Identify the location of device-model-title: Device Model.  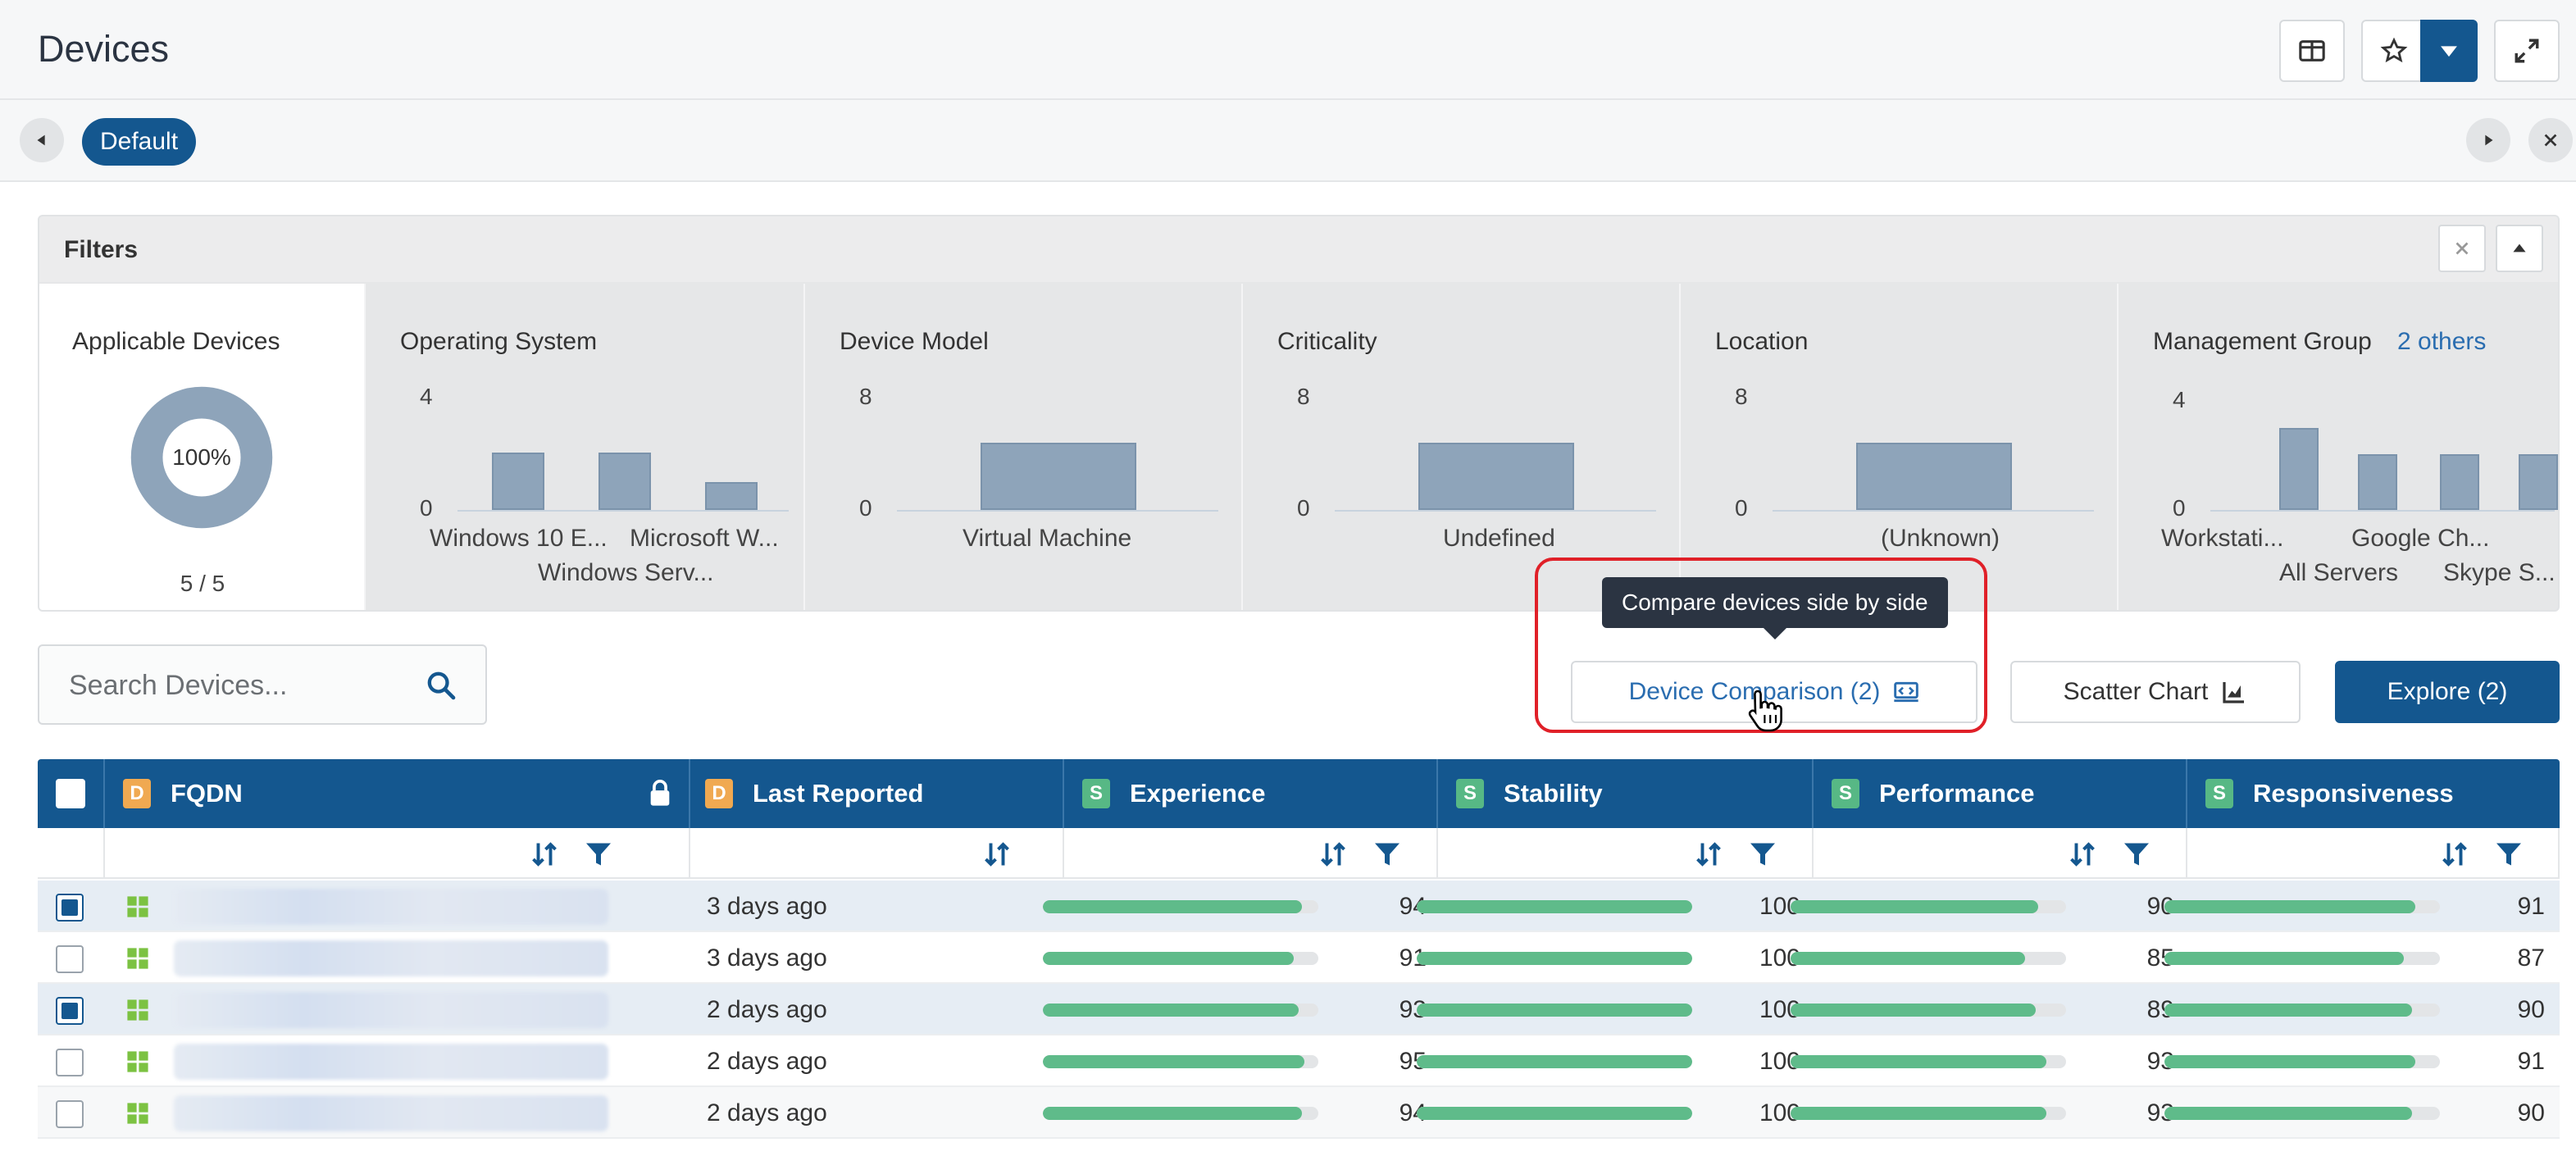
(915, 341).